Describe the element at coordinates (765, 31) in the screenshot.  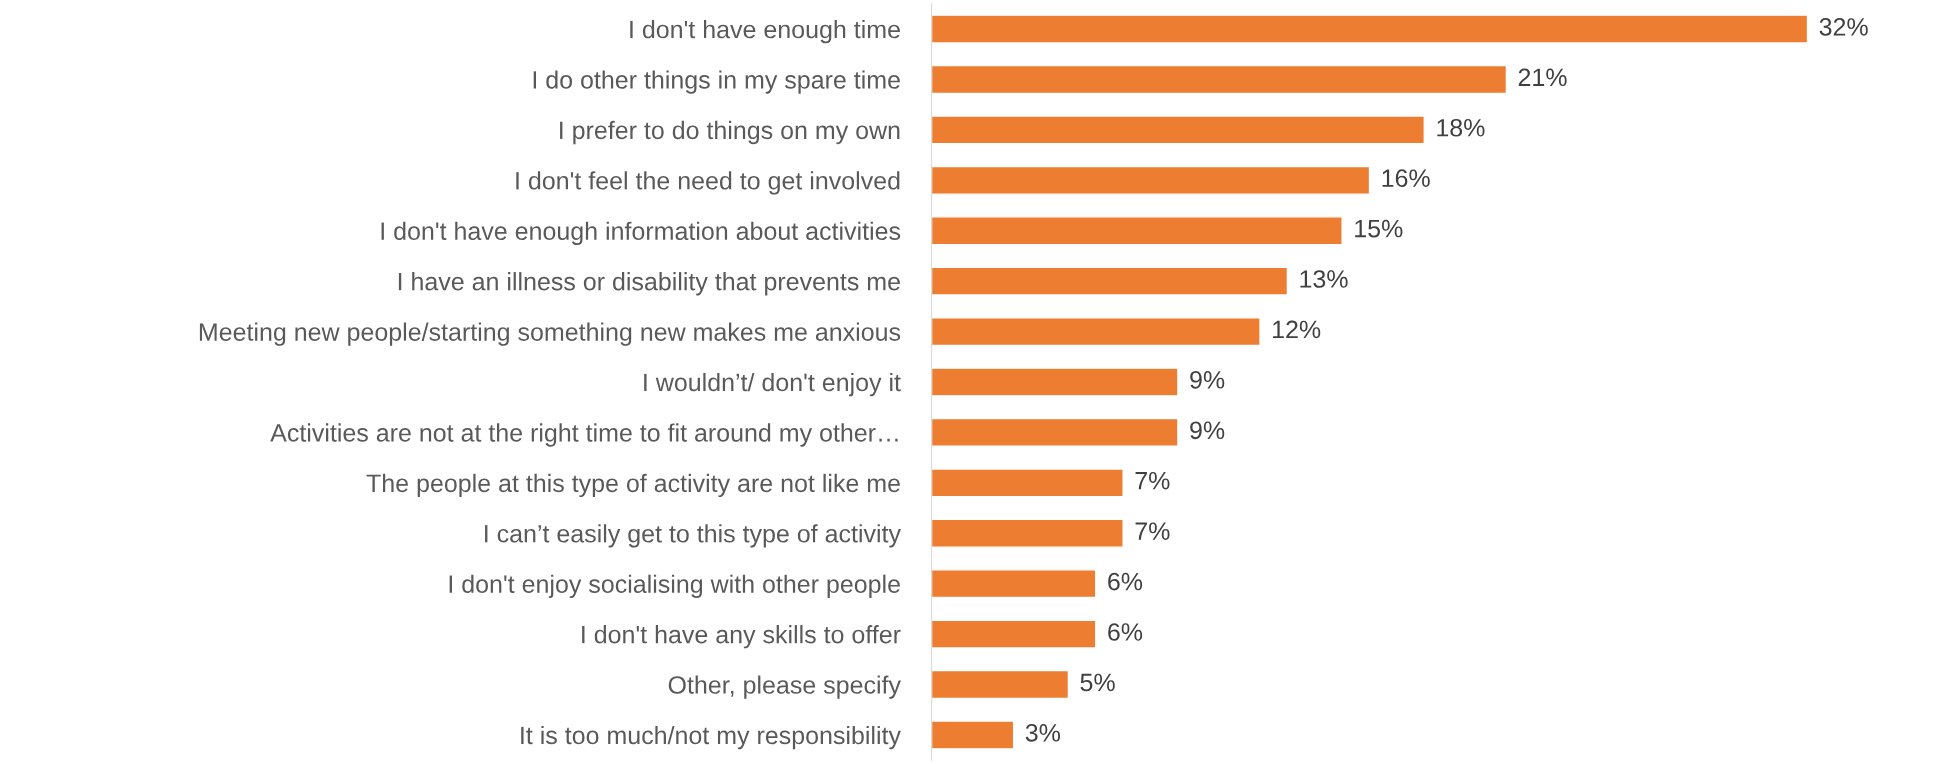
I see `y-tick-label: I don't have enough time` at that location.